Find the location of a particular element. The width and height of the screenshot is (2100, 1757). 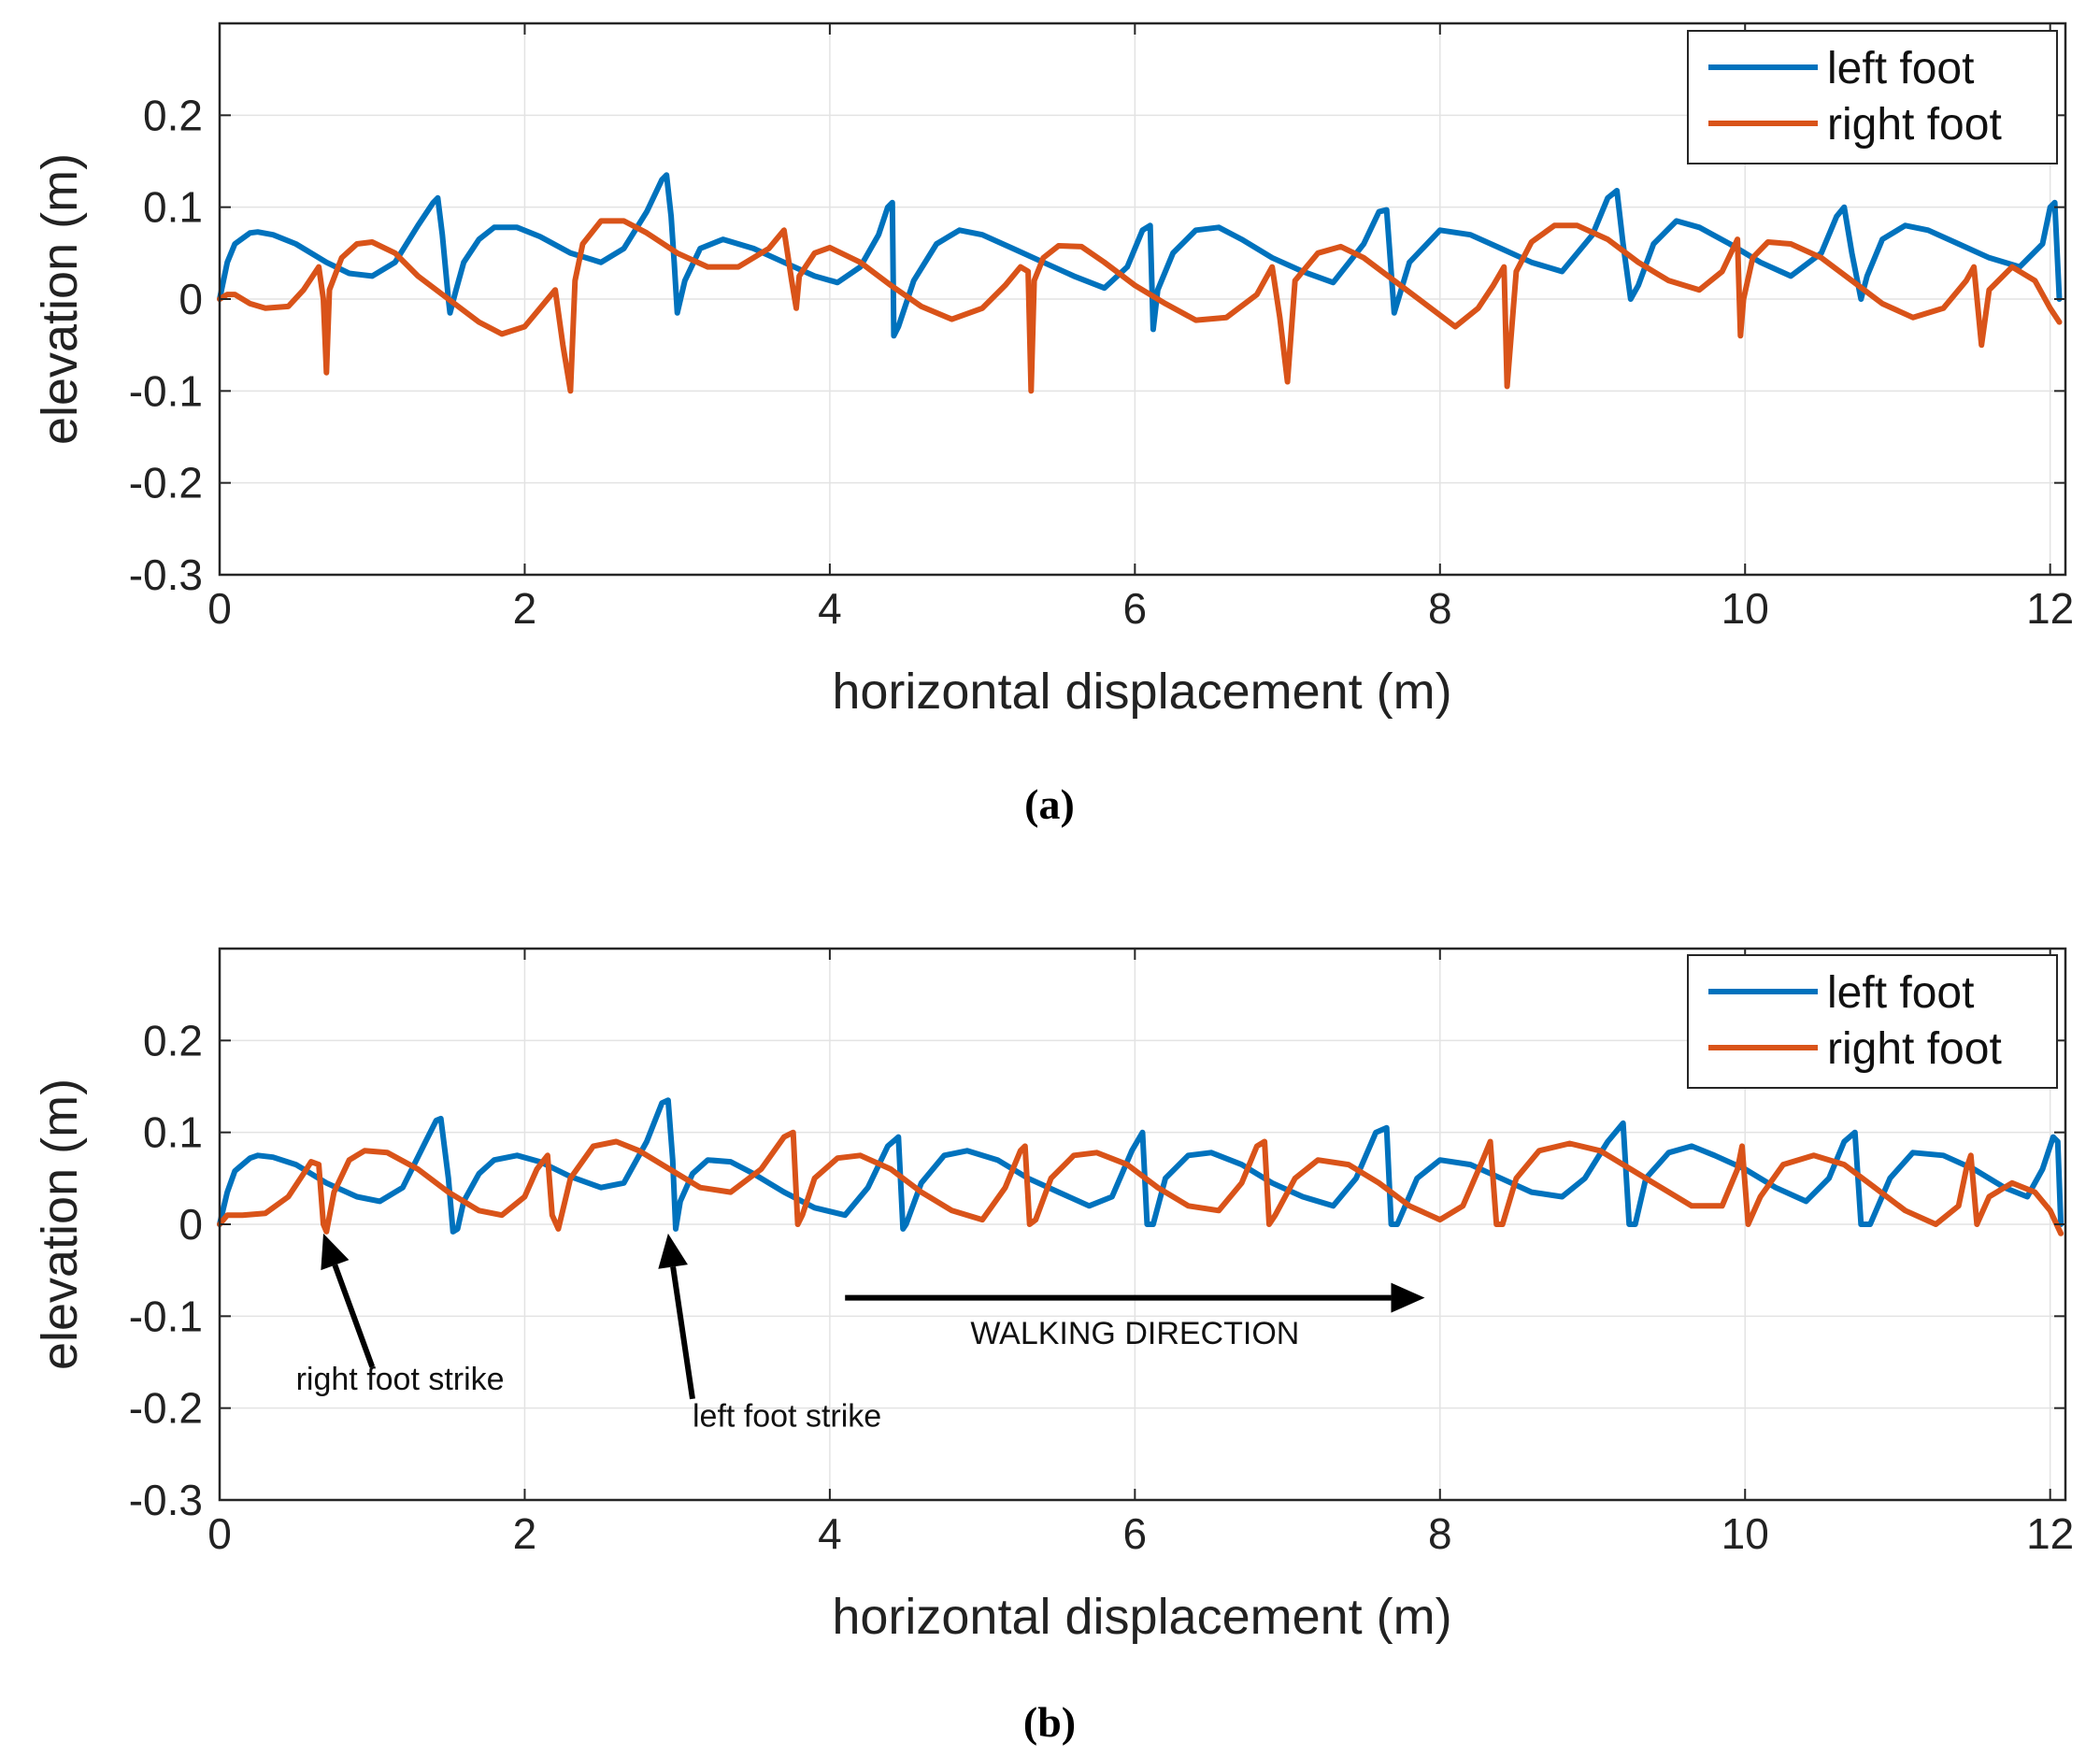

panel-b-ytick-label: 0 is located at coordinates (191, 1224).